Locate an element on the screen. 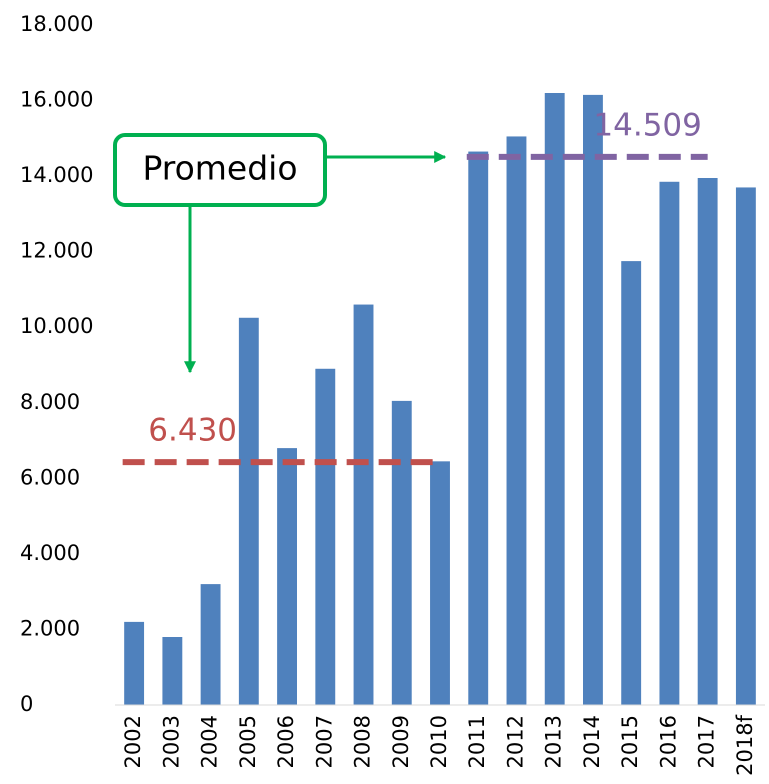  annotation: Promedio is located at coordinates (219, 168).